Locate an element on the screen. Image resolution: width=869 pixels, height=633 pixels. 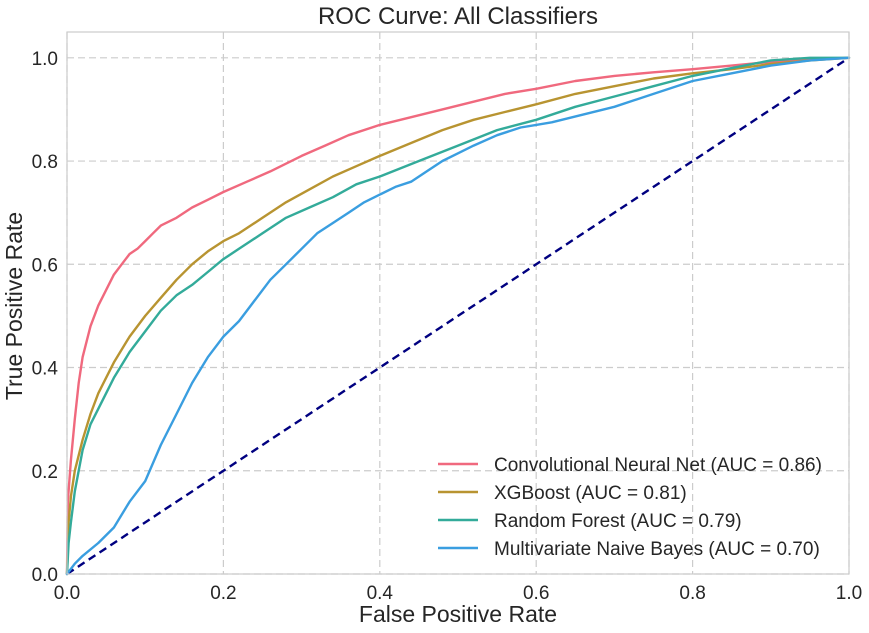
legend-label-3: Multivariate Naive Bayes (AUC = 0.70) is located at coordinates (657, 549).